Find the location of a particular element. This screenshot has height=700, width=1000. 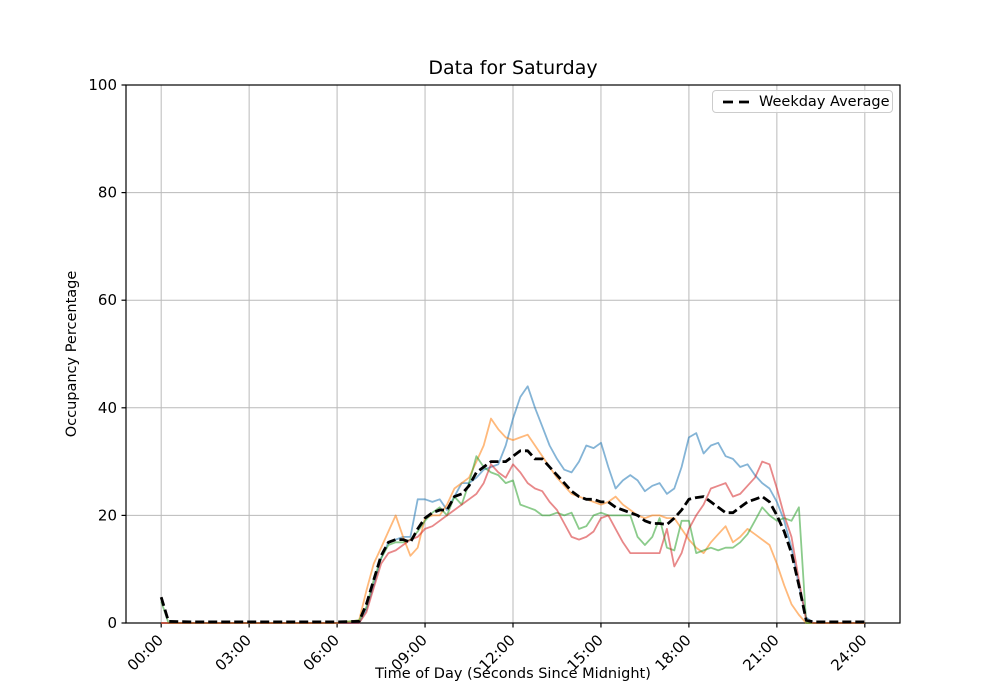

y-tick-label: 100 is located at coordinates (102, 85).